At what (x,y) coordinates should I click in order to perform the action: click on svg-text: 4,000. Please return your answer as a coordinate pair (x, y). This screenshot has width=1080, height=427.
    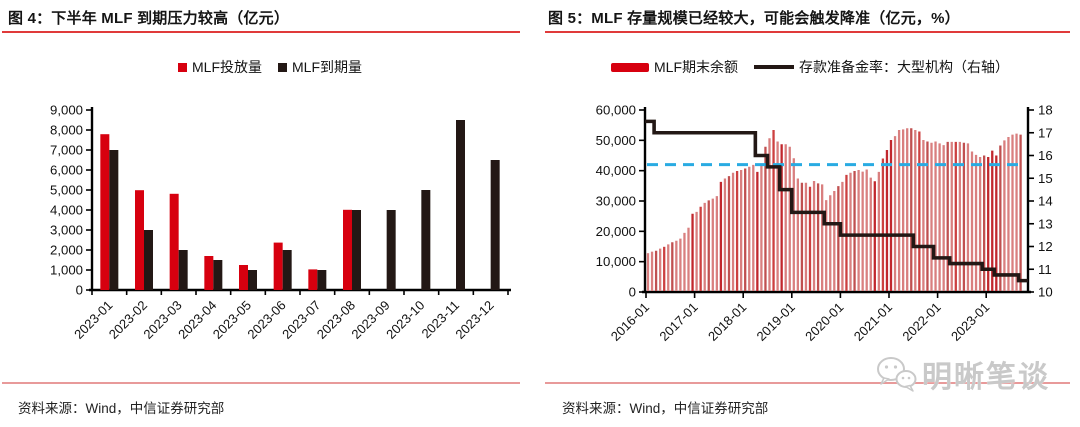
    Looking at the image, I should click on (66, 210).